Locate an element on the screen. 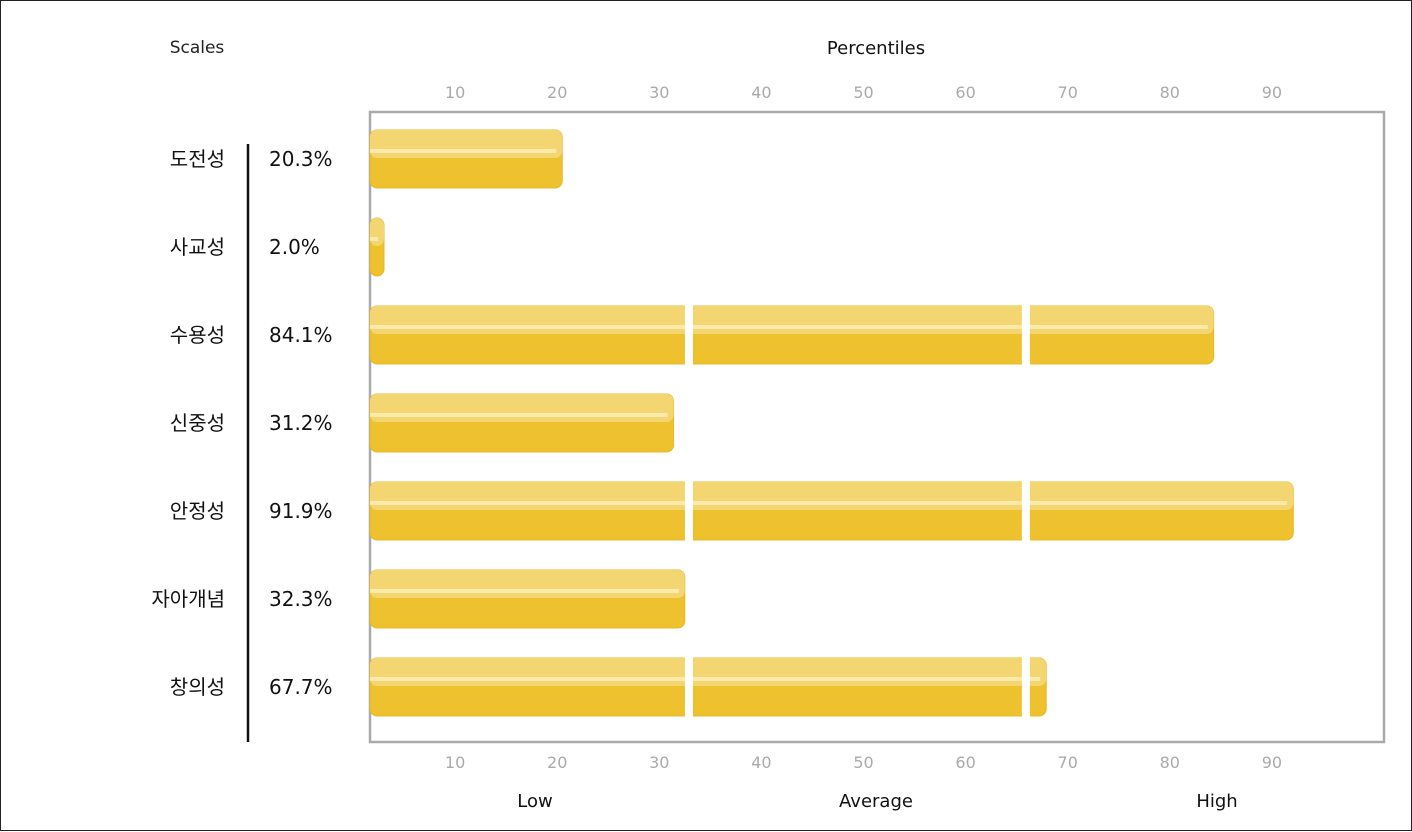 This screenshot has height=832, width=1412. tick-label-top: 60 is located at coordinates (965, 92).